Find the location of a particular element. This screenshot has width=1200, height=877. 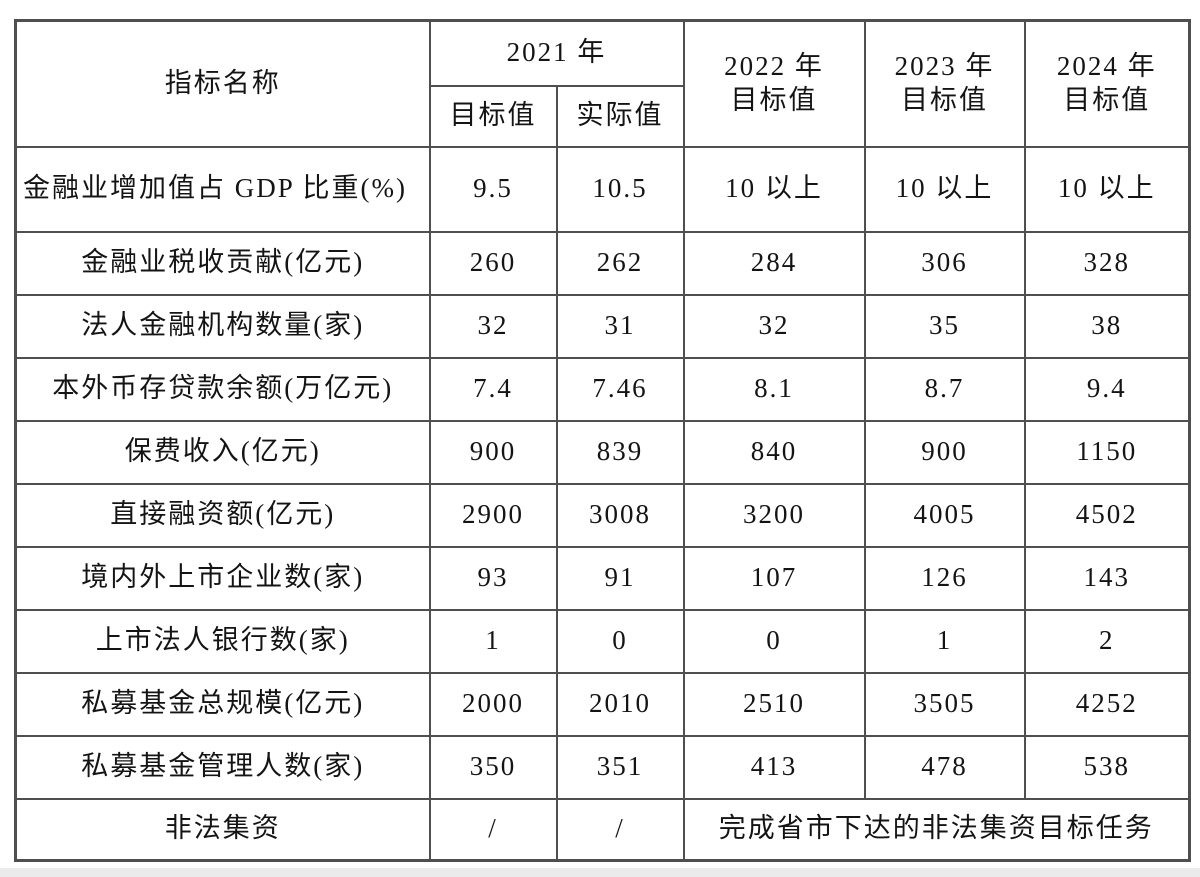

value-cell: 2000 is located at coordinates (493, 704).